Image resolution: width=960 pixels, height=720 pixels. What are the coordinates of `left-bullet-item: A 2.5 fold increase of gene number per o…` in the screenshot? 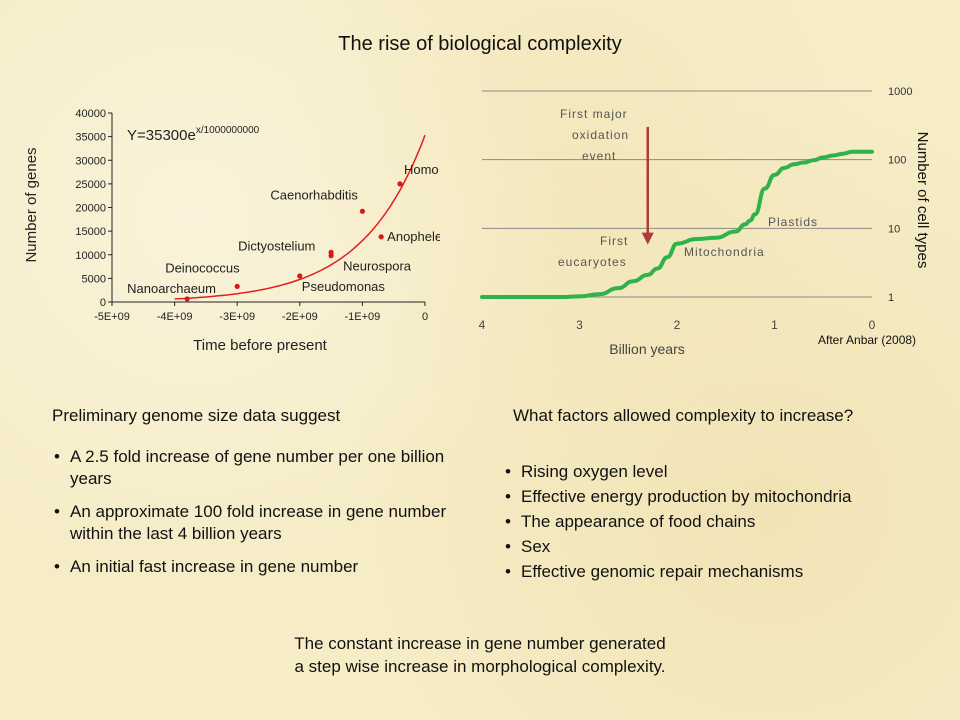 It's located at (262, 468).